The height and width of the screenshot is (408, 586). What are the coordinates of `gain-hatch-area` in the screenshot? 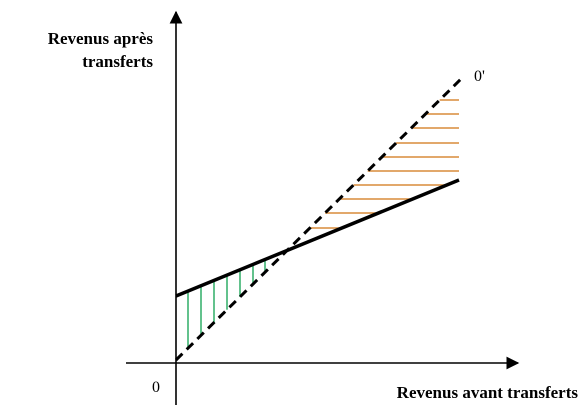 It's located at (226, 304).